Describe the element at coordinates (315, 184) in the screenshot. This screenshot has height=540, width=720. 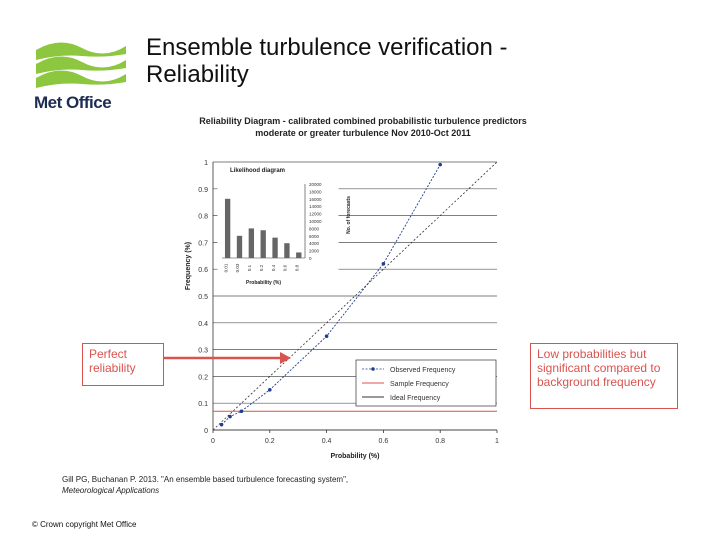
I see `inset-y-tick-label: 20000` at that location.